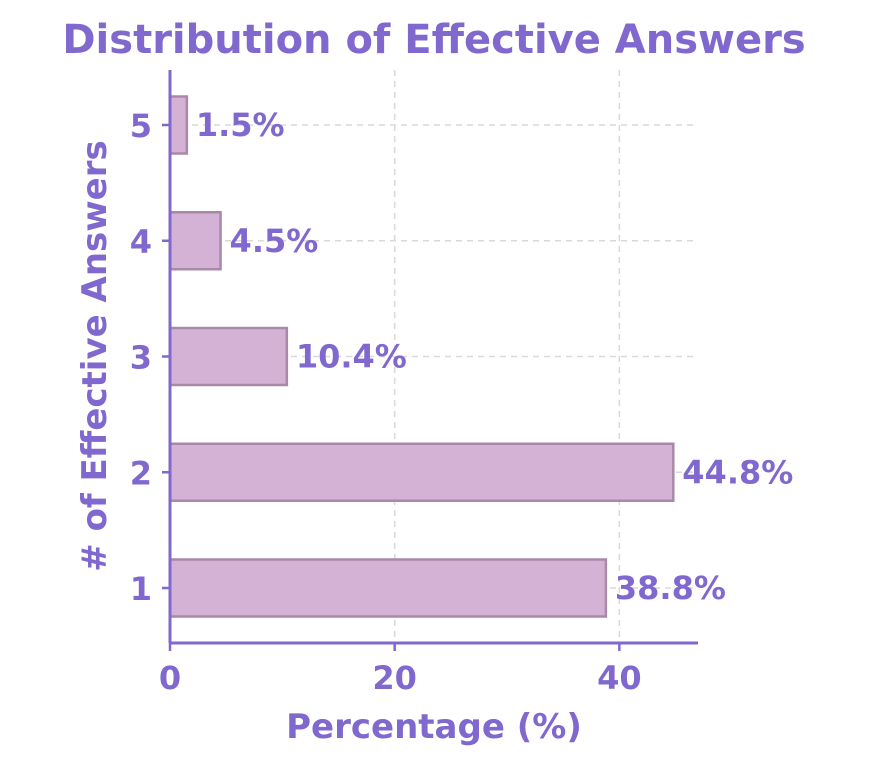 The height and width of the screenshot is (767, 869). What do you see at coordinates (141, 473) in the screenshot?
I see `y-tick-label: 2` at bounding box center [141, 473].